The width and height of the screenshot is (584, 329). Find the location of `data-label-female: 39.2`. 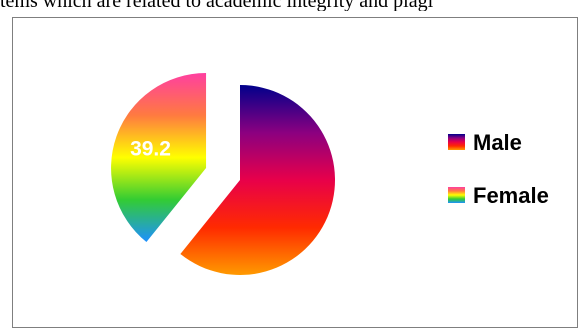

data-label-female: 39.2 is located at coordinates (150, 148).